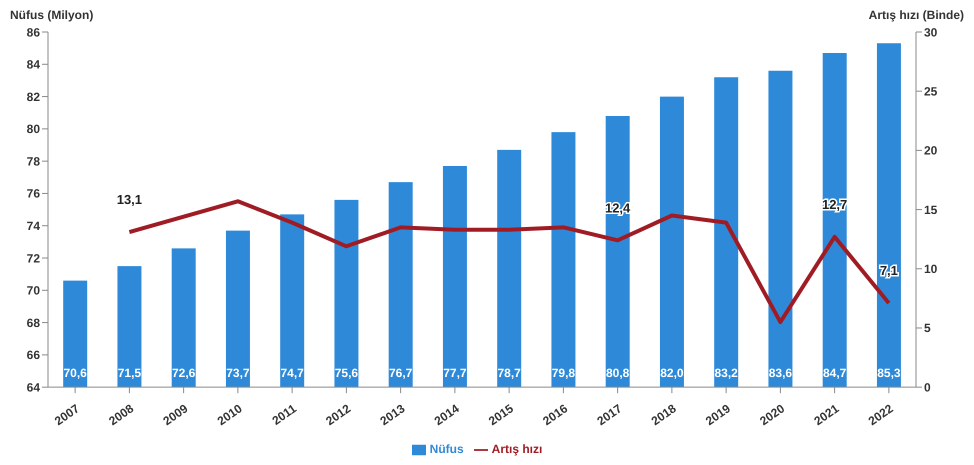  What do you see at coordinates (184, 373) in the screenshot?
I see `data-label: 72,6` at bounding box center [184, 373].